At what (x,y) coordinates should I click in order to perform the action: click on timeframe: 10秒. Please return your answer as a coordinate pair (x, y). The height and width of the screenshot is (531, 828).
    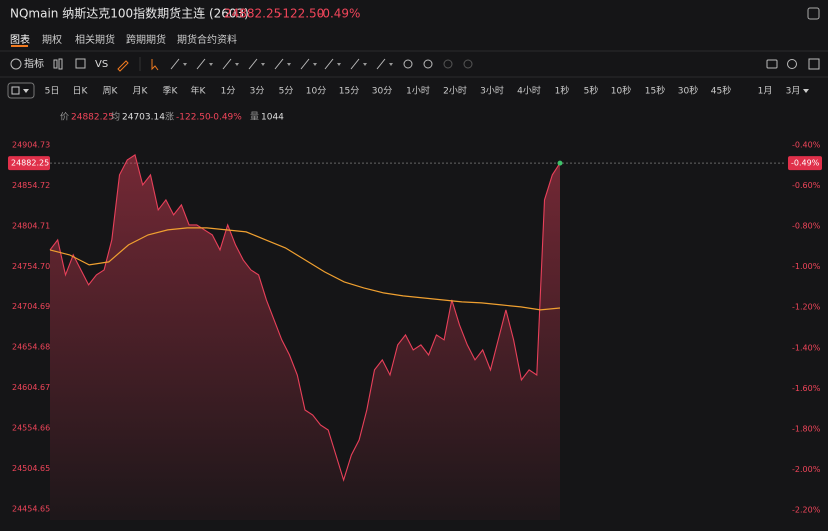
    Looking at the image, I should click on (621, 91).